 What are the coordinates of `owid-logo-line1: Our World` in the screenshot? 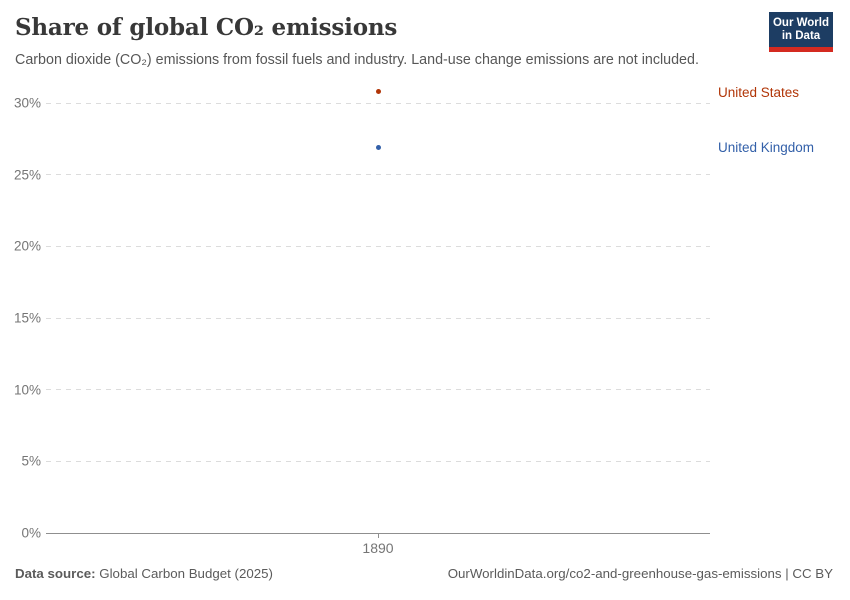 It's located at (800, 22).